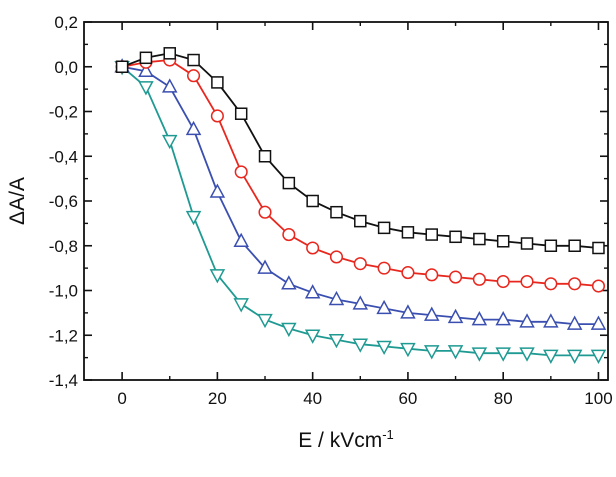 This screenshot has width=616, height=477. Describe the element at coordinates (63, 246) in the screenshot. I see `y-tick-label: -0,8` at that location.